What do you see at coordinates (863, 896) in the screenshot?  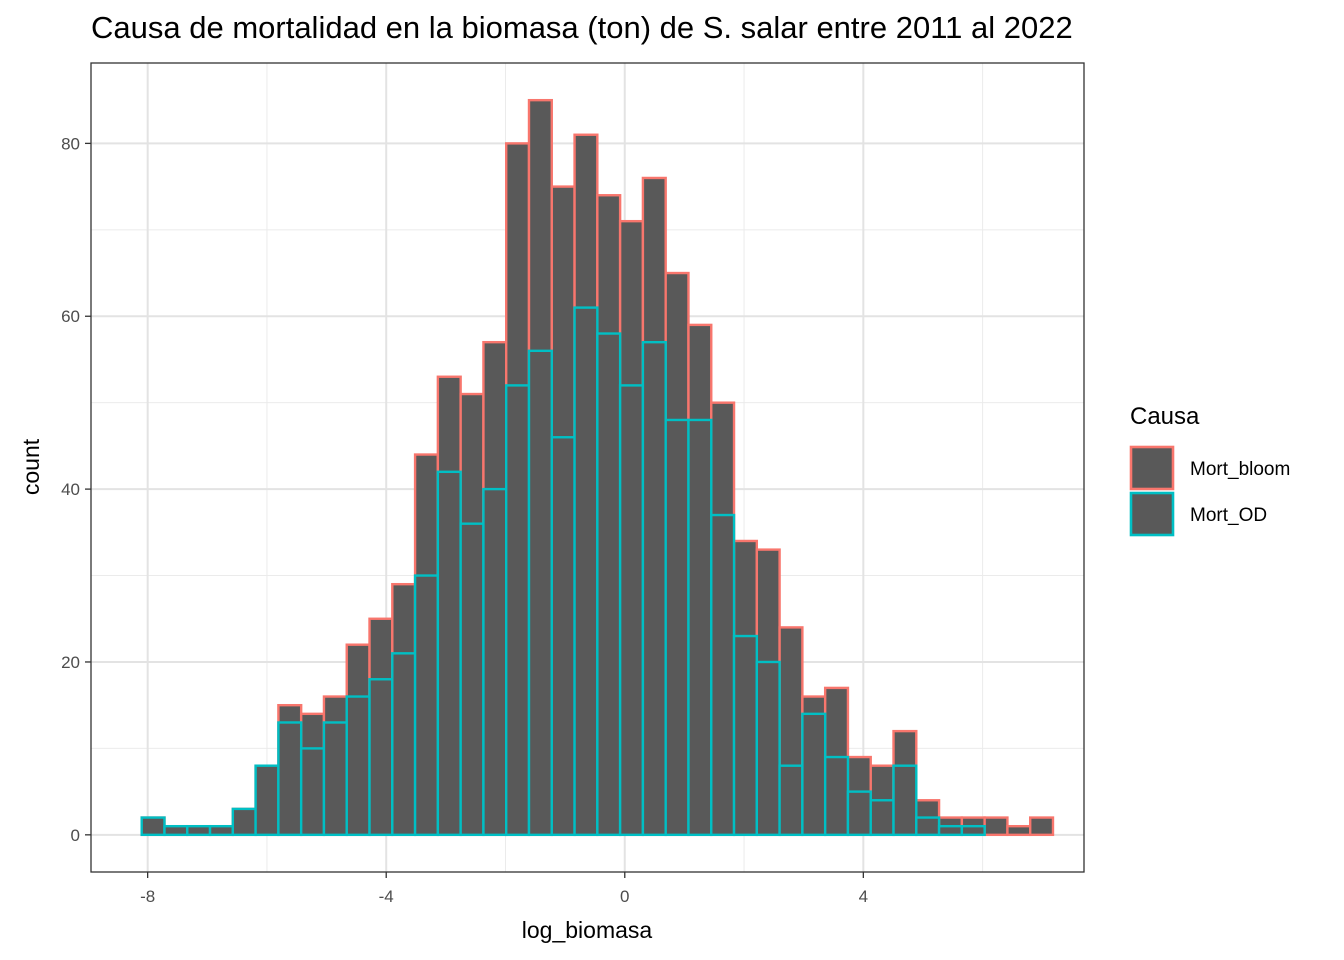 I see `x-tick-label-3: 4` at bounding box center [863, 896].